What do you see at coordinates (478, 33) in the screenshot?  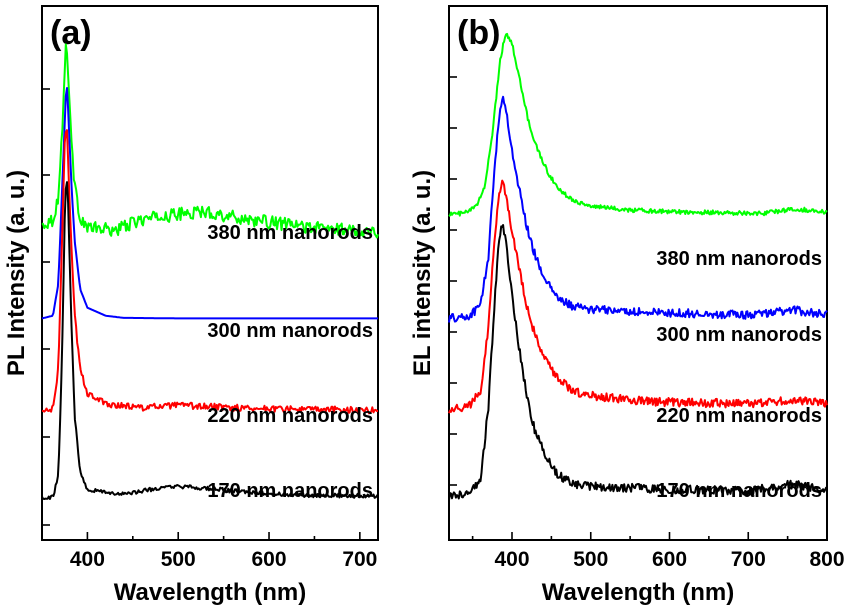 I see `panel-b-label: (b)` at bounding box center [478, 33].